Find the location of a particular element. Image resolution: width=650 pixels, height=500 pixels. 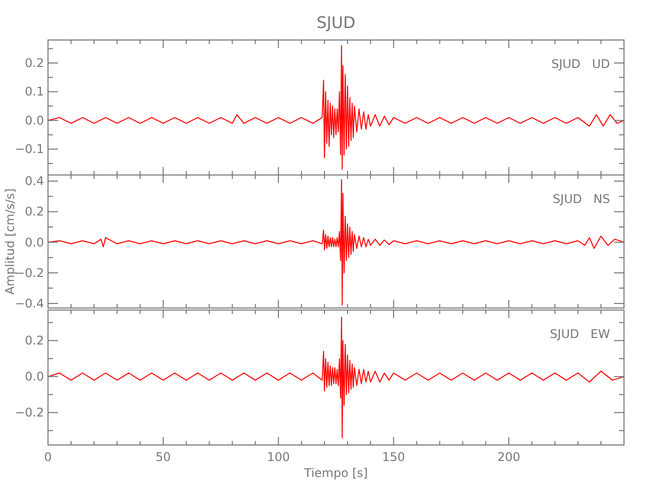

x-tick-label: 0 is located at coordinates (48, 457).